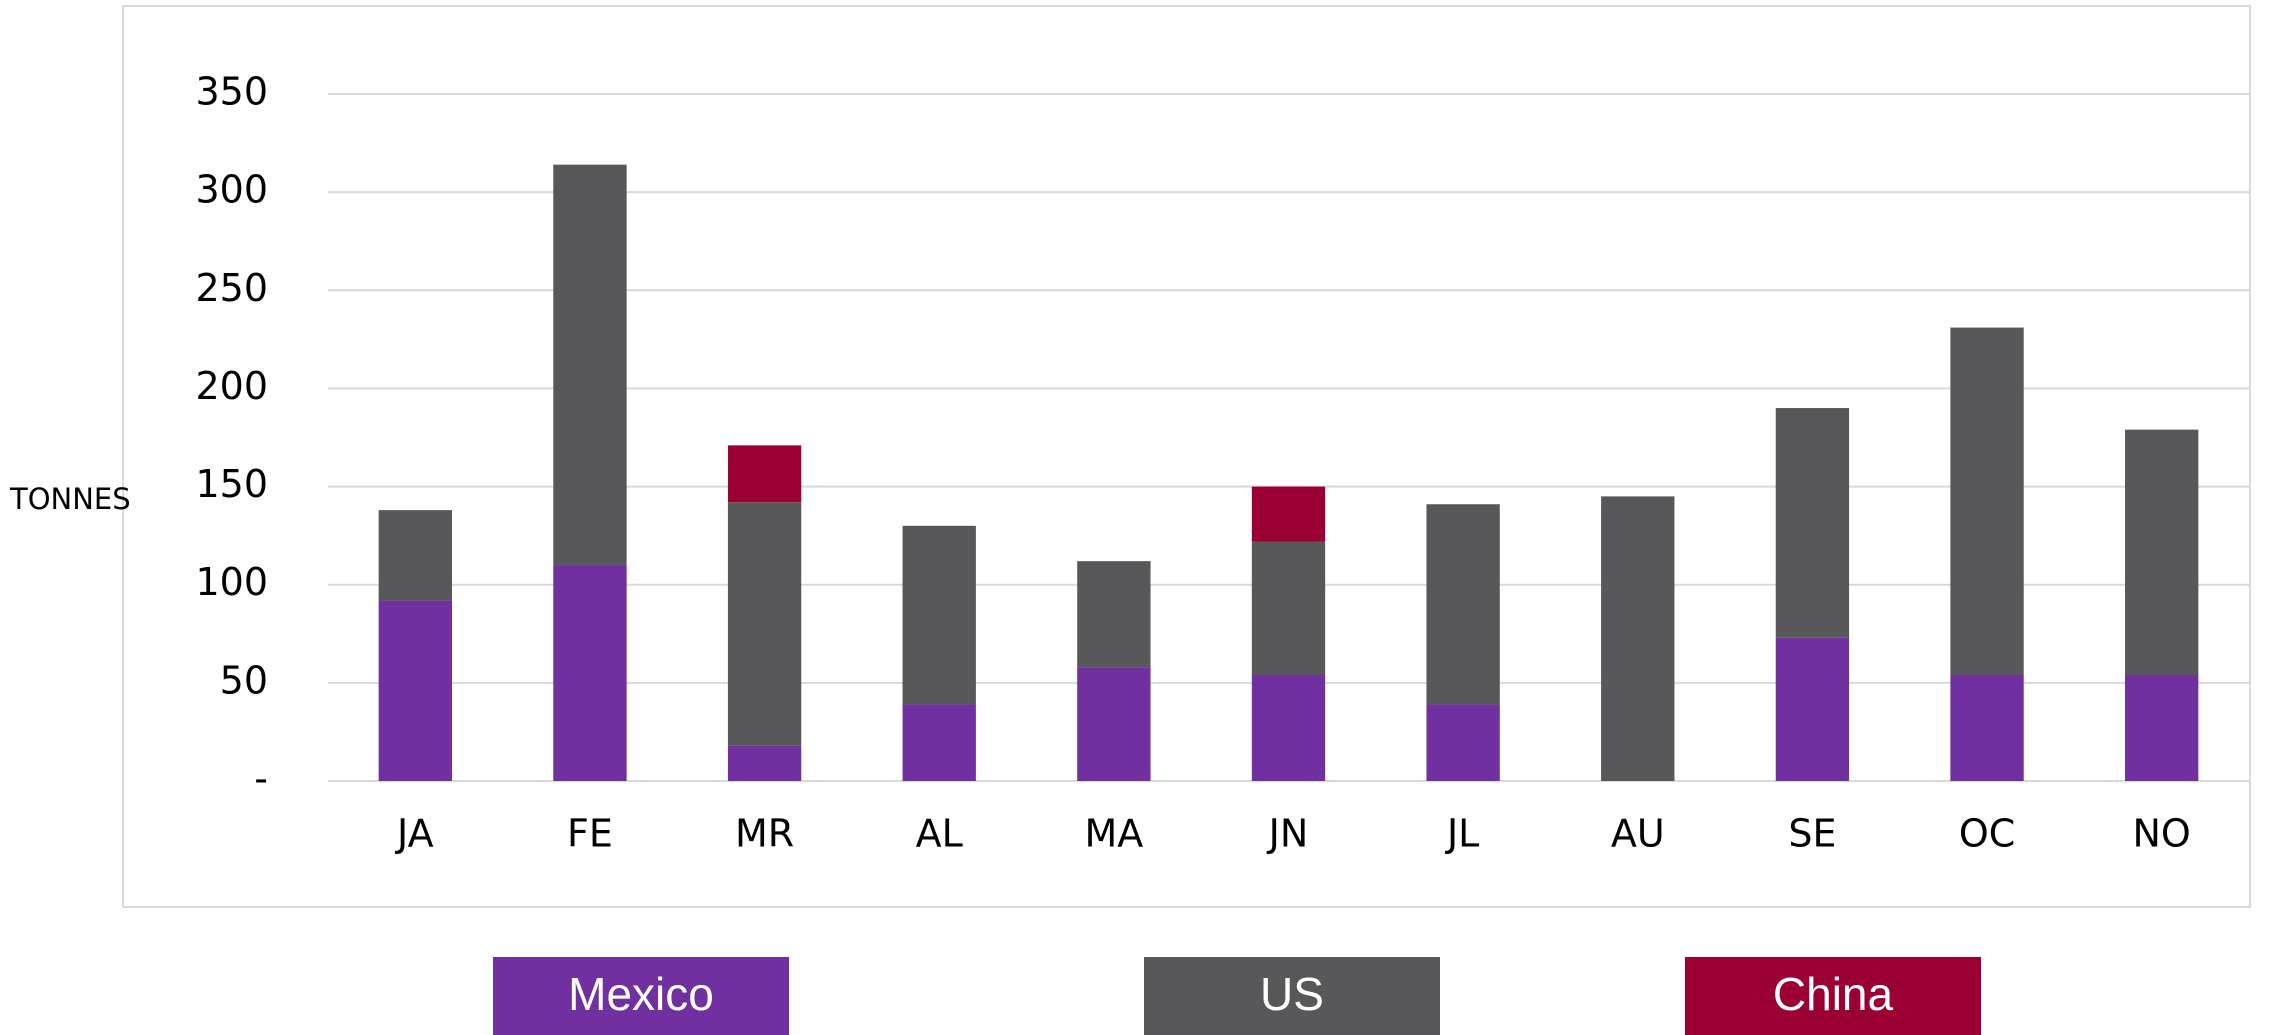 The image size is (2294, 1035). Describe the element at coordinates (231, 582) in the screenshot. I see `y-tick-label: 100` at that location.